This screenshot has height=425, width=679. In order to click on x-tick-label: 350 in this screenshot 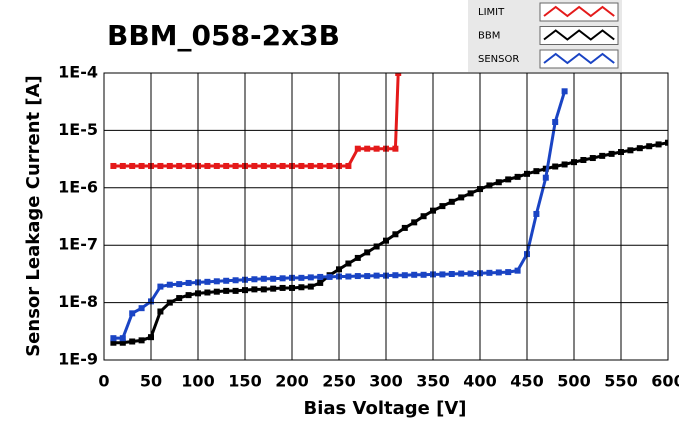, I will do `click(432, 381)`.